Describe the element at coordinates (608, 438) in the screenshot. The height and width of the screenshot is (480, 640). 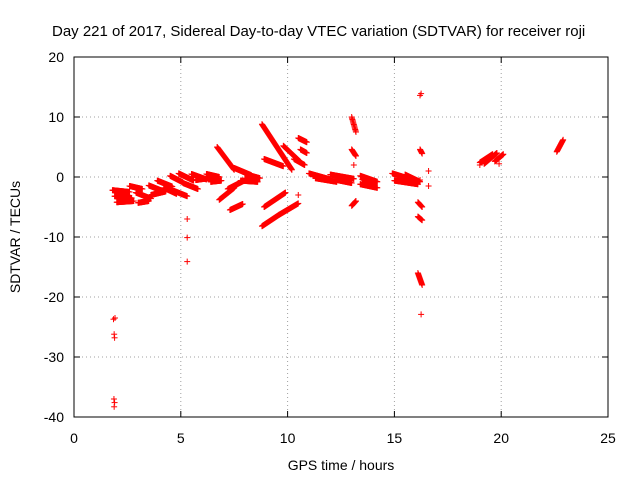
I see `x-tick-label: 25` at that location.